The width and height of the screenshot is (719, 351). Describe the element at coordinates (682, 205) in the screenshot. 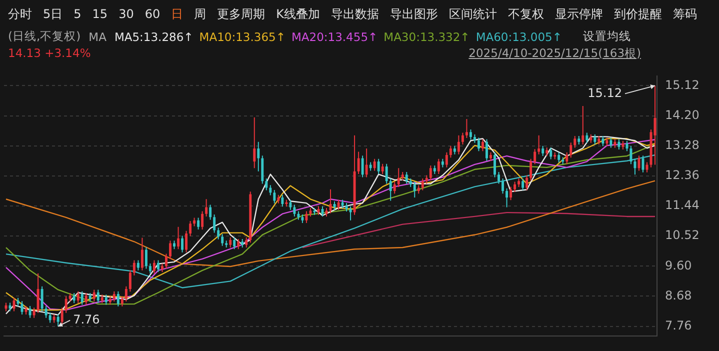

I see `y-tick-label: 11.44` at that location.